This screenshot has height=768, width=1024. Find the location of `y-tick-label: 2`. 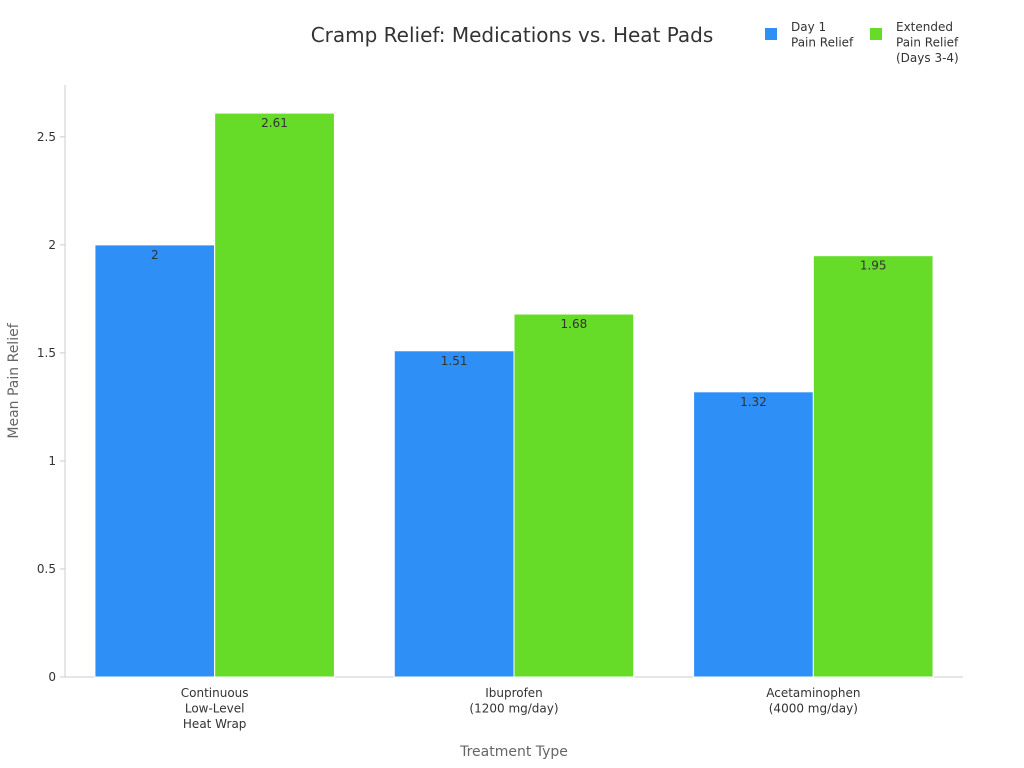

y-tick-label: 2 is located at coordinates (52, 245).